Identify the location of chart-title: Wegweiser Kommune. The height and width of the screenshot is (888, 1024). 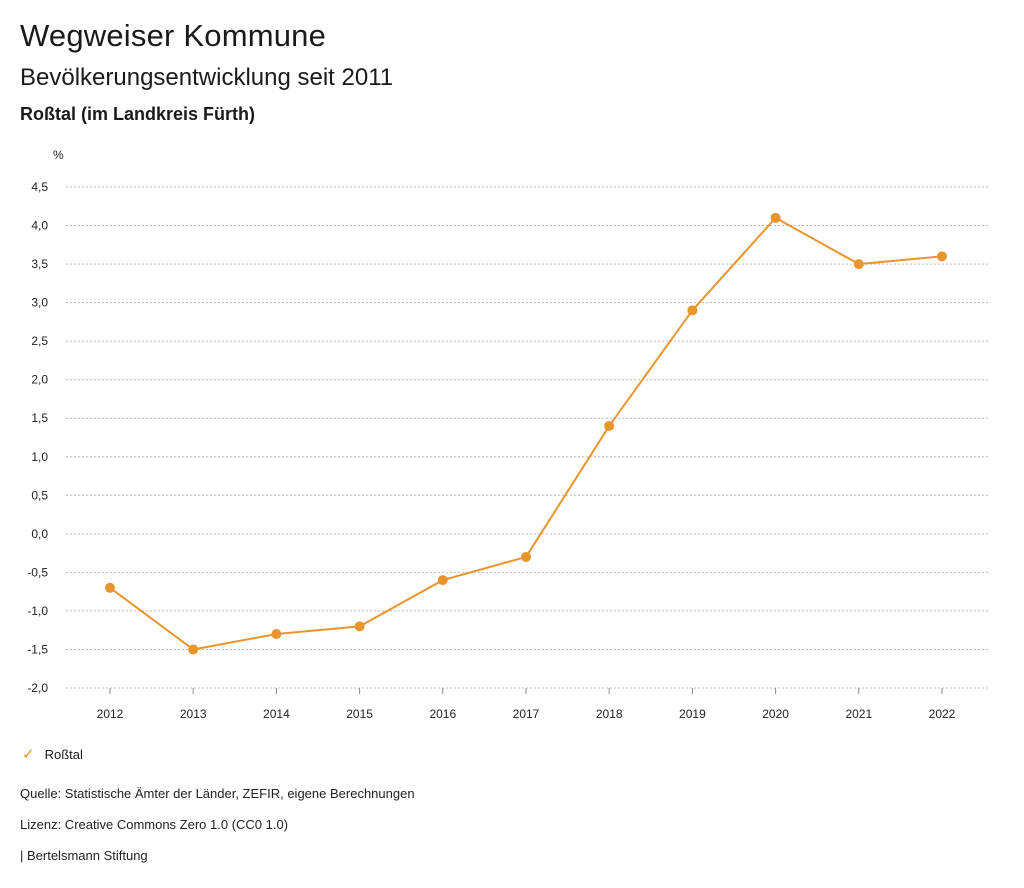
(173, 35).